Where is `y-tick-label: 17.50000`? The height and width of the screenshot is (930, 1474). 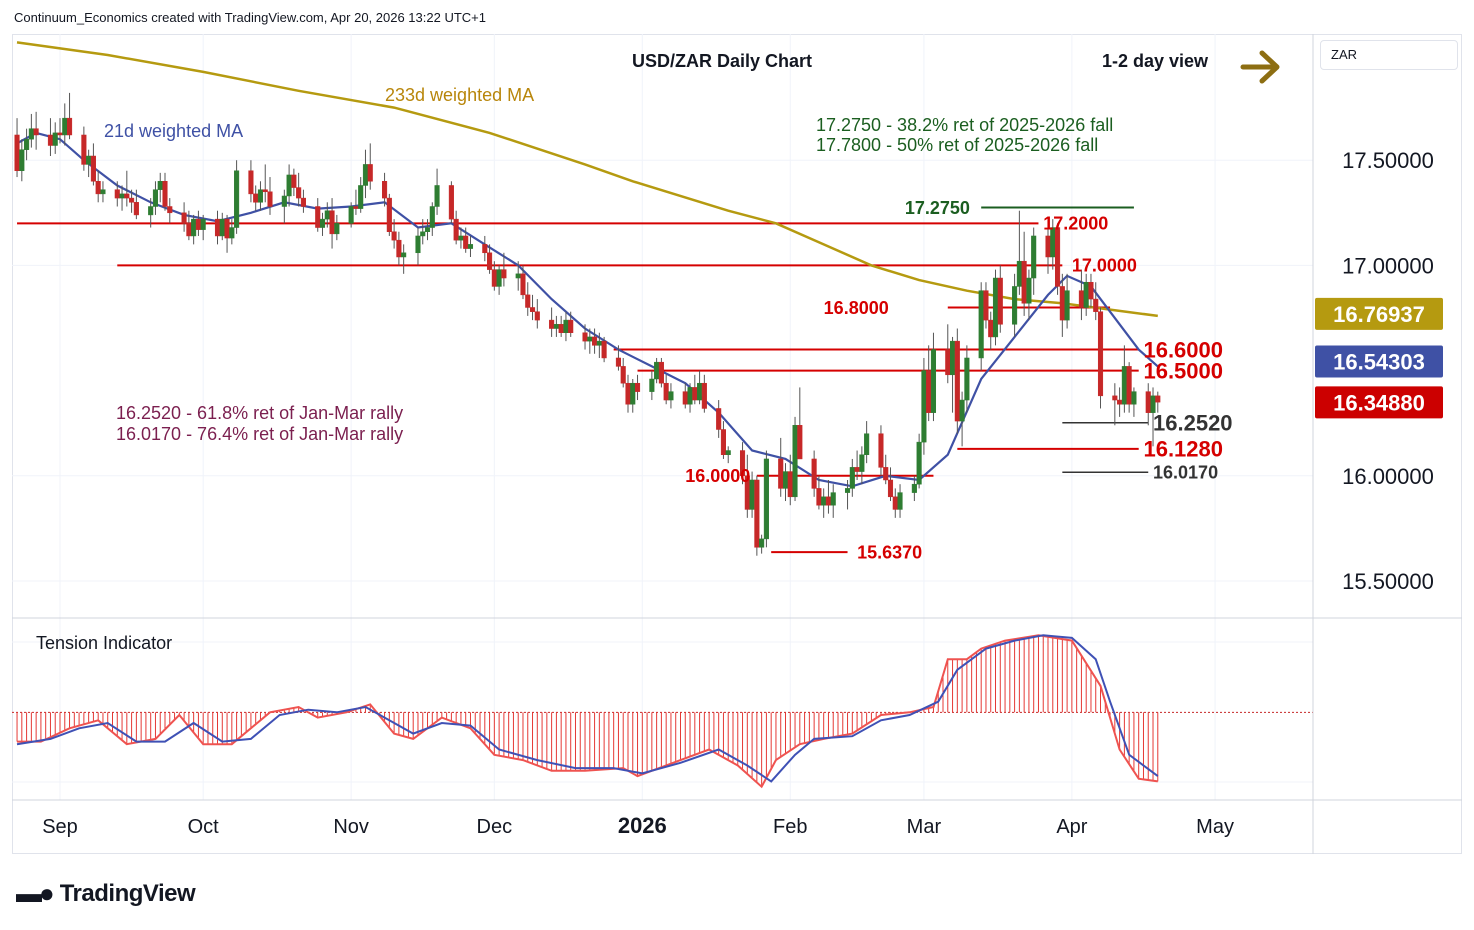 y-tick-label: 17.50000 is located at coordinates (1388, 160).